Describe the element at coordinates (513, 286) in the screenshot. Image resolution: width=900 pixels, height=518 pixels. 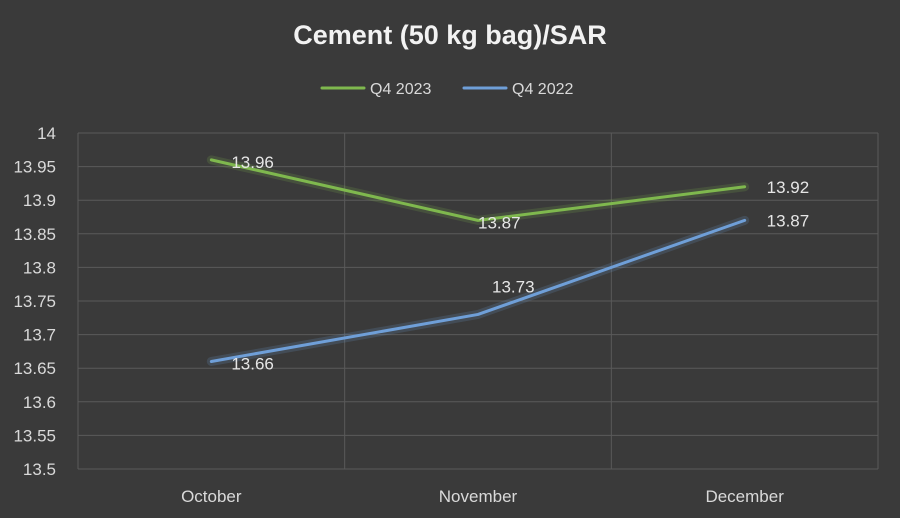
I see `data-label: 13.73` at that location.